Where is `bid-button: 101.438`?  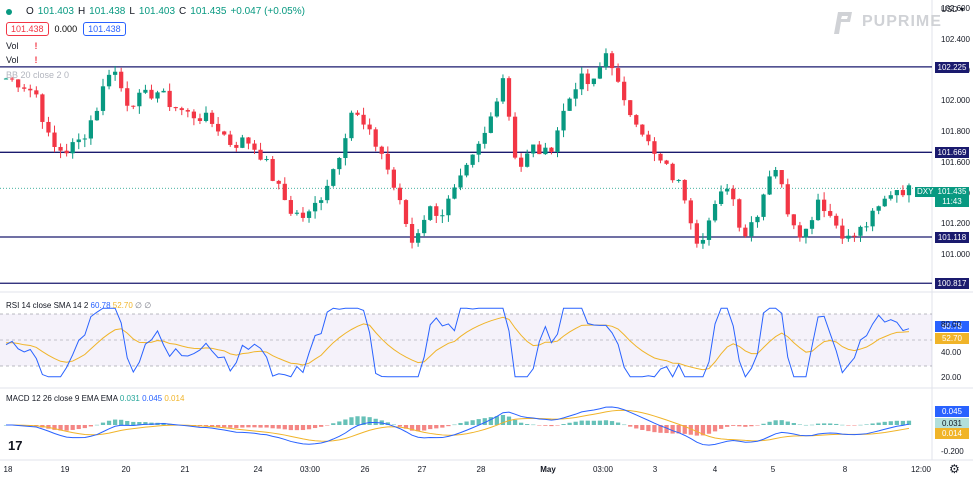 bid-button: 101.438 is located at coordinates (27, 29).